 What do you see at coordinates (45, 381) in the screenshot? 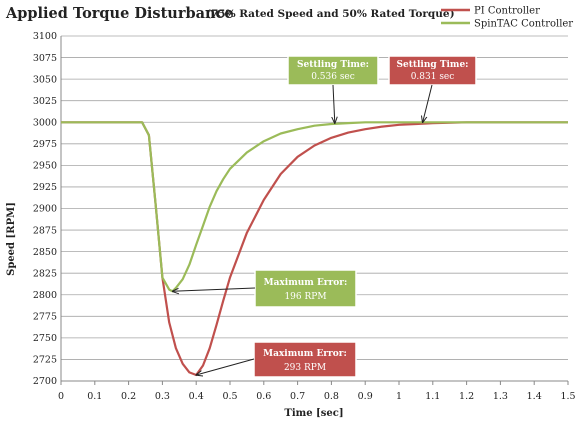
I see `y-tick-label: 2700` at bounding box center [45, 381].